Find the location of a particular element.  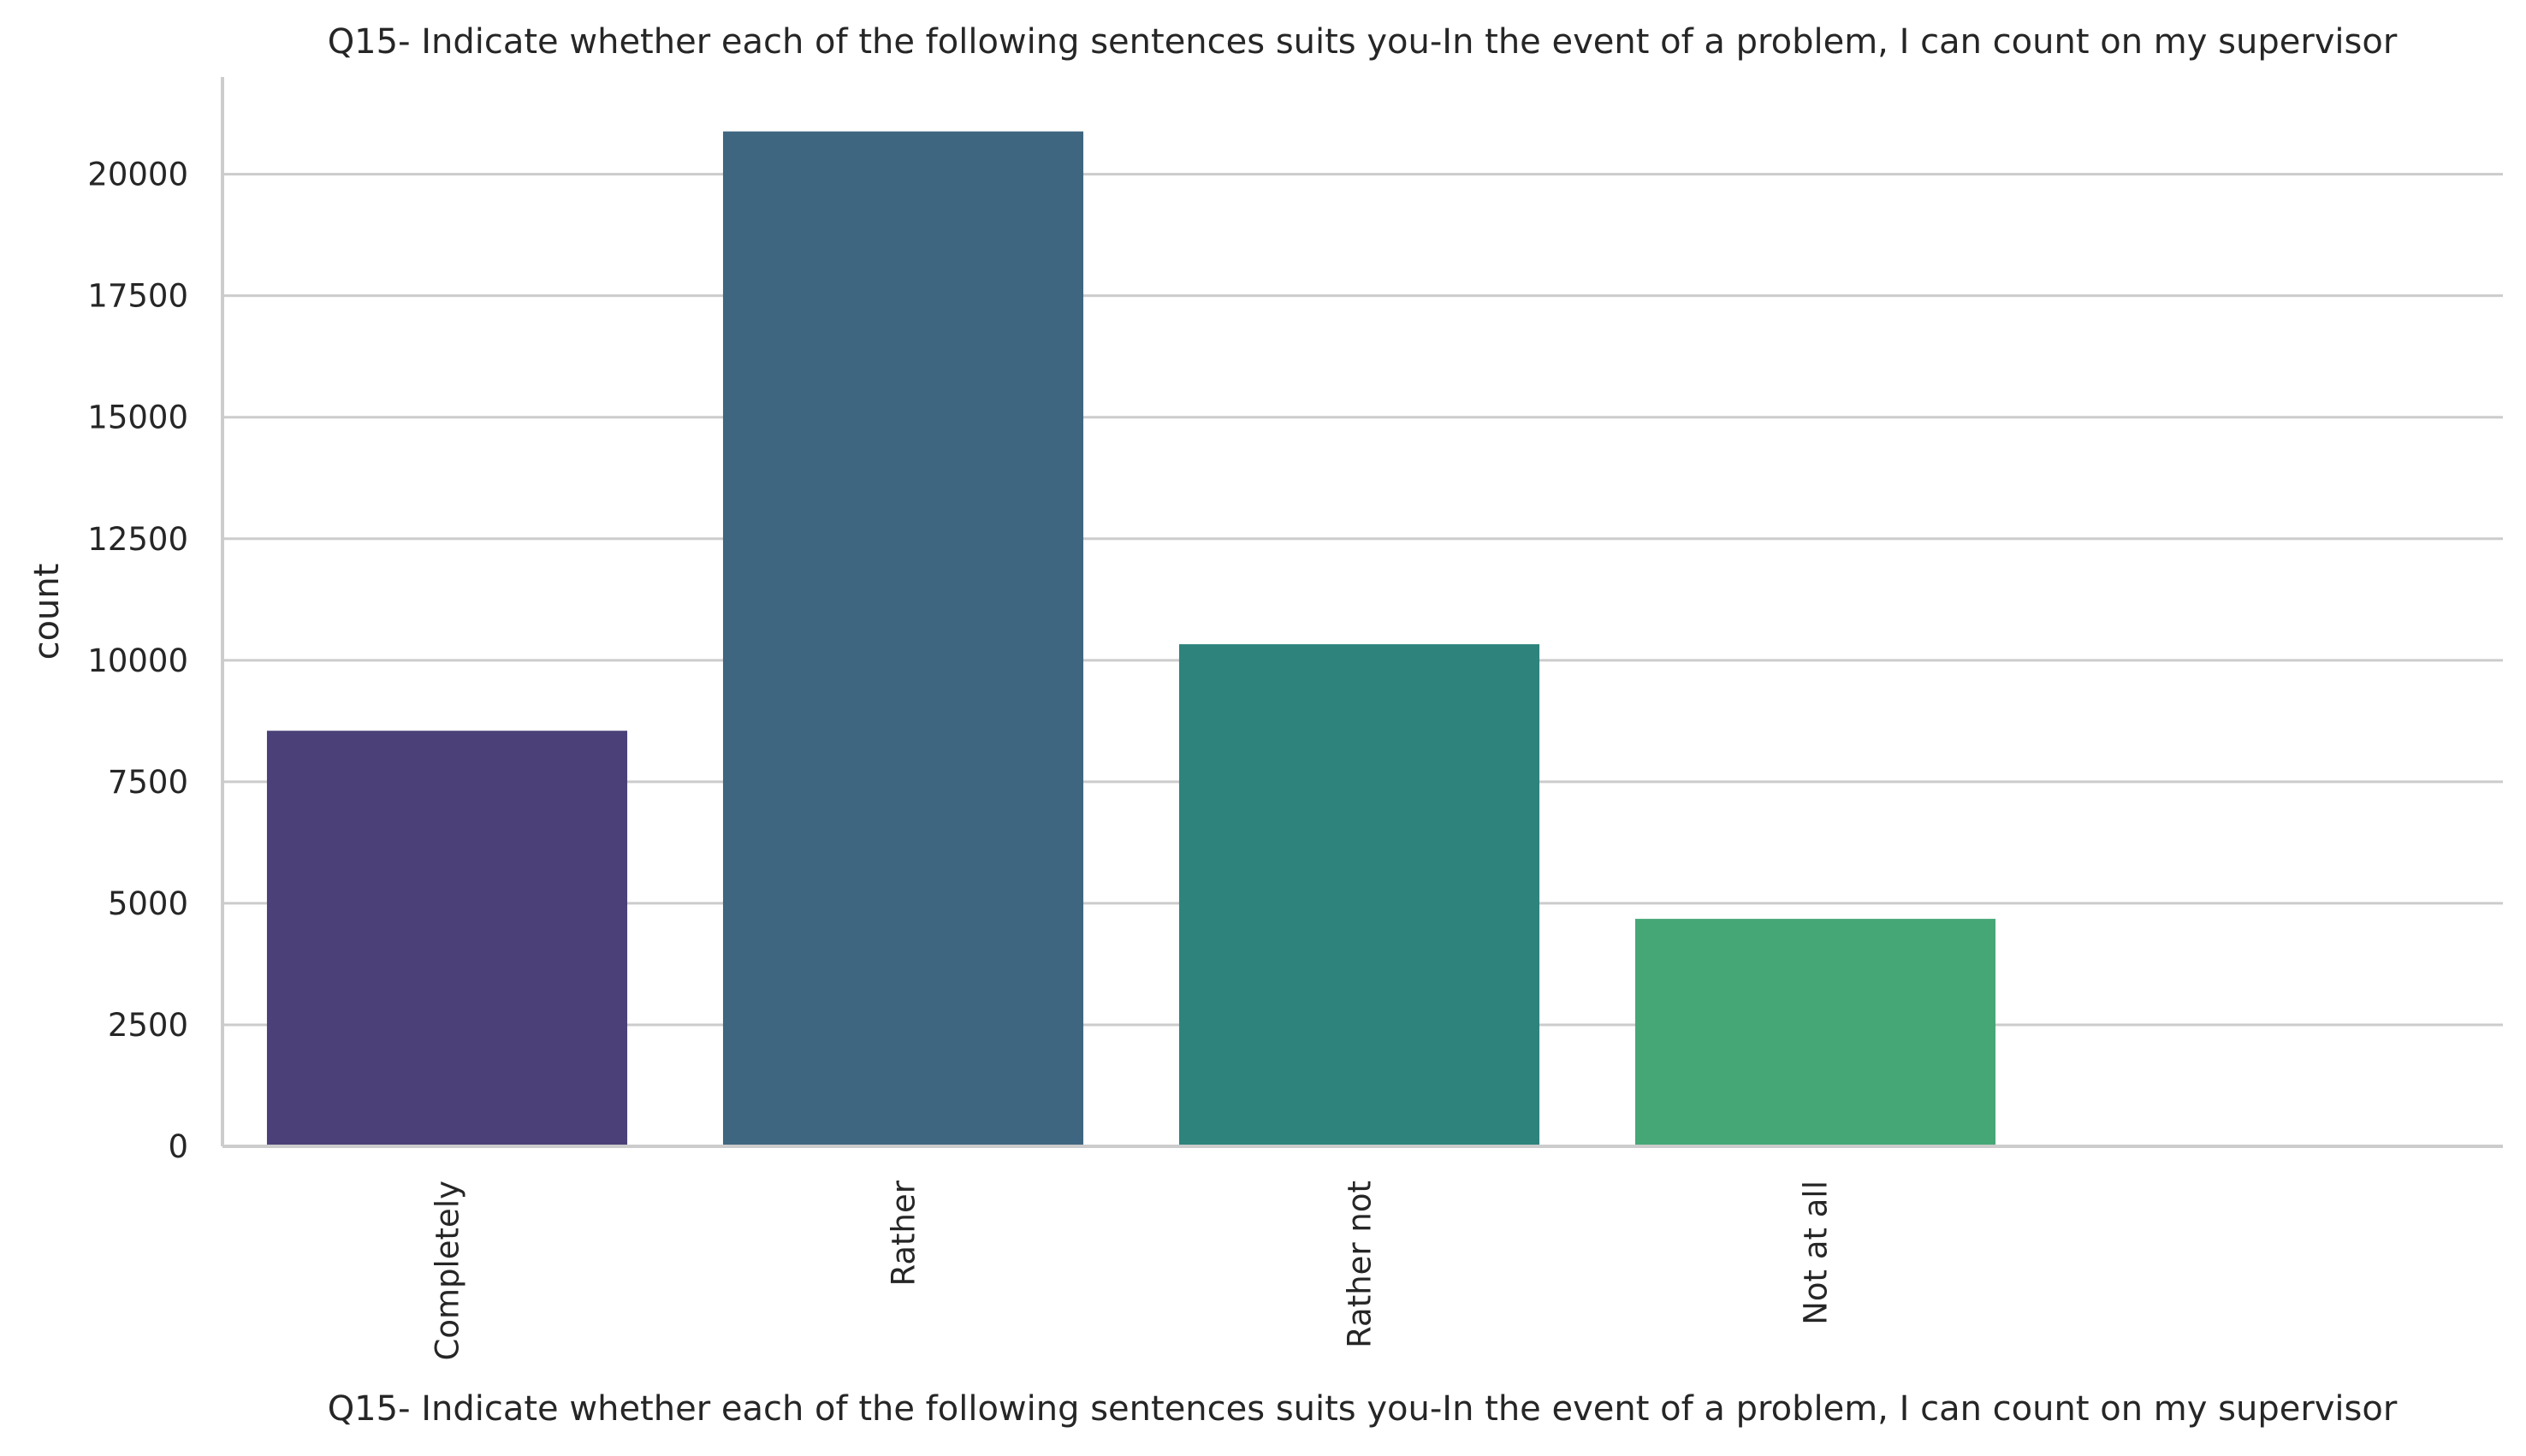

y-tick-label: 10000 is located at coordinates (137, 660).